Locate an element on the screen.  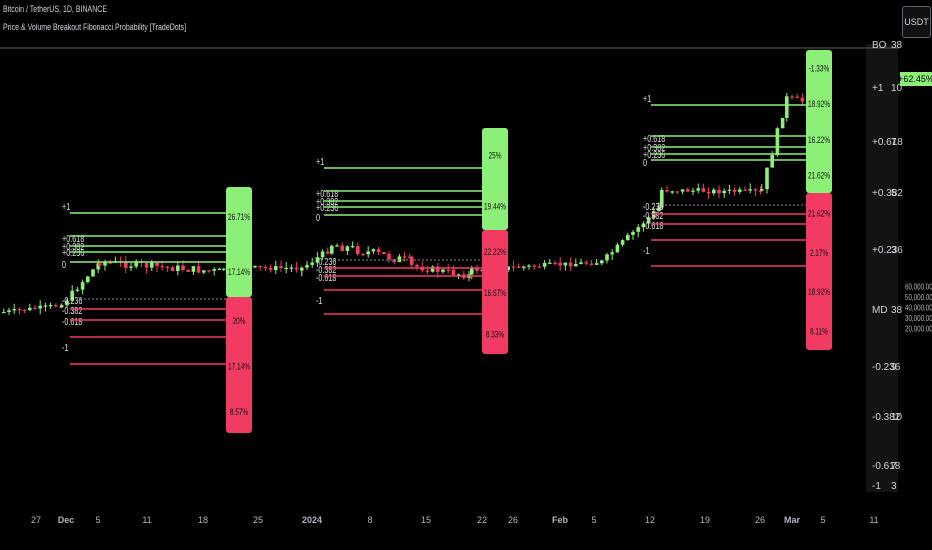
x-tick-label: Mar is located at coordinates (792, 520).